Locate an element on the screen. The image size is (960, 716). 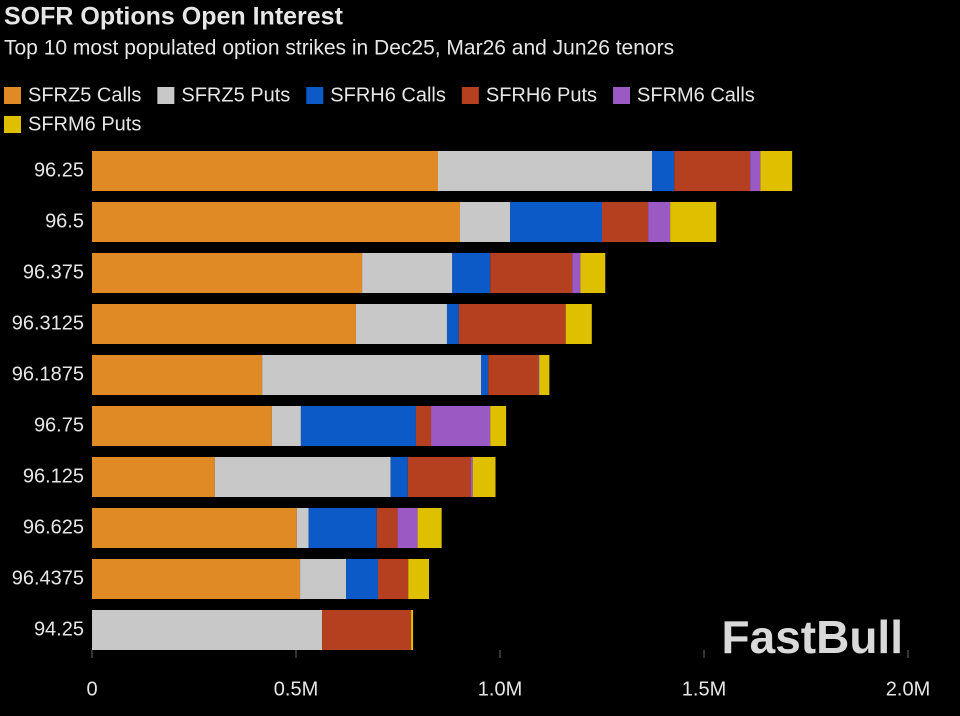
x-tick-label: 0 is located at coordinates (91, 689).